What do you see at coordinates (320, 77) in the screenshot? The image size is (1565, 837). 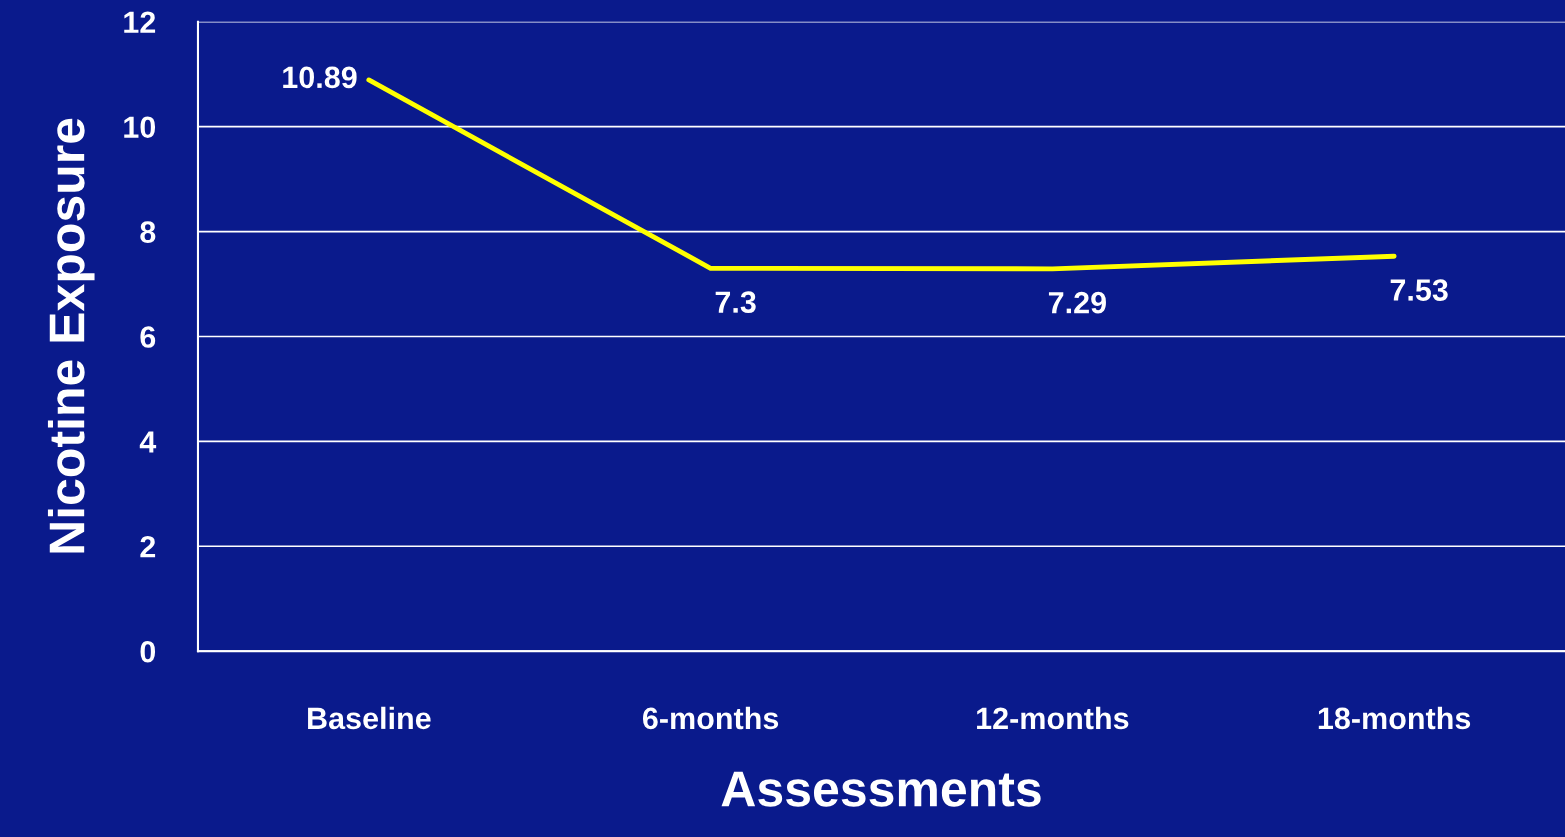 I see `data-label: 10.89` at bounding box center [320, 77].